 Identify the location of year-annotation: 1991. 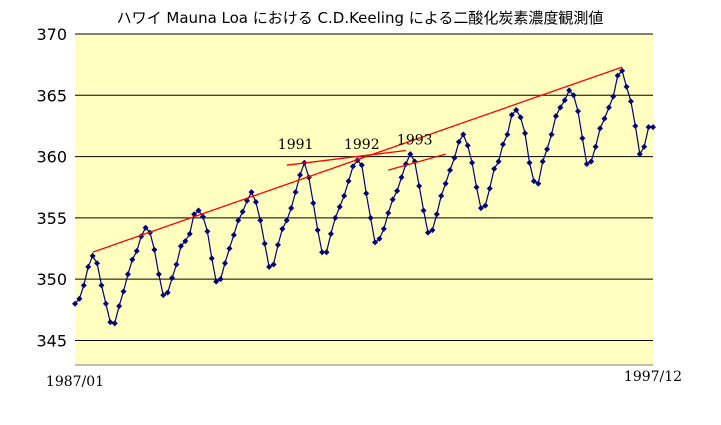
(296, 145).